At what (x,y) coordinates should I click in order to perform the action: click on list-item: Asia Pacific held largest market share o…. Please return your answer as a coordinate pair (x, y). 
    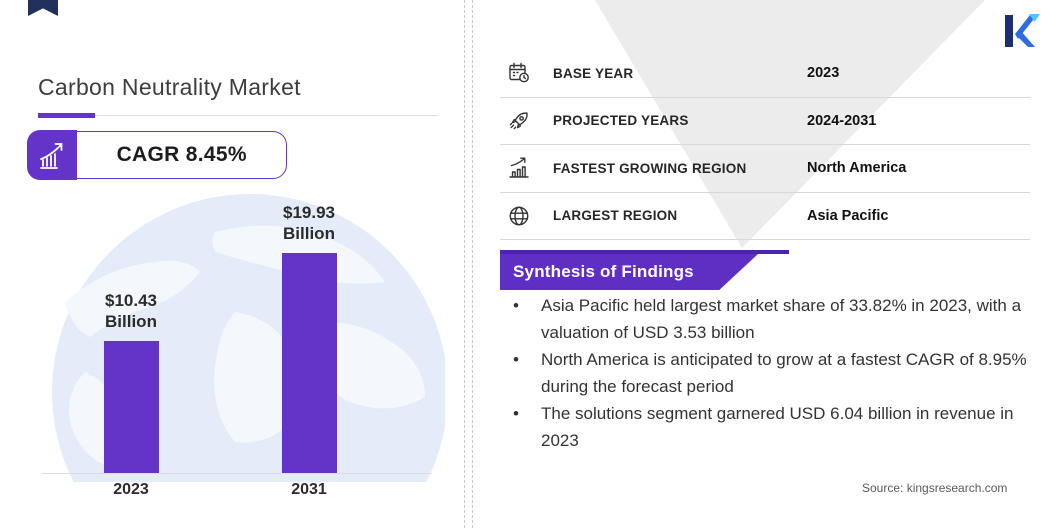
    Looking at the image, I should click on (769, 319).